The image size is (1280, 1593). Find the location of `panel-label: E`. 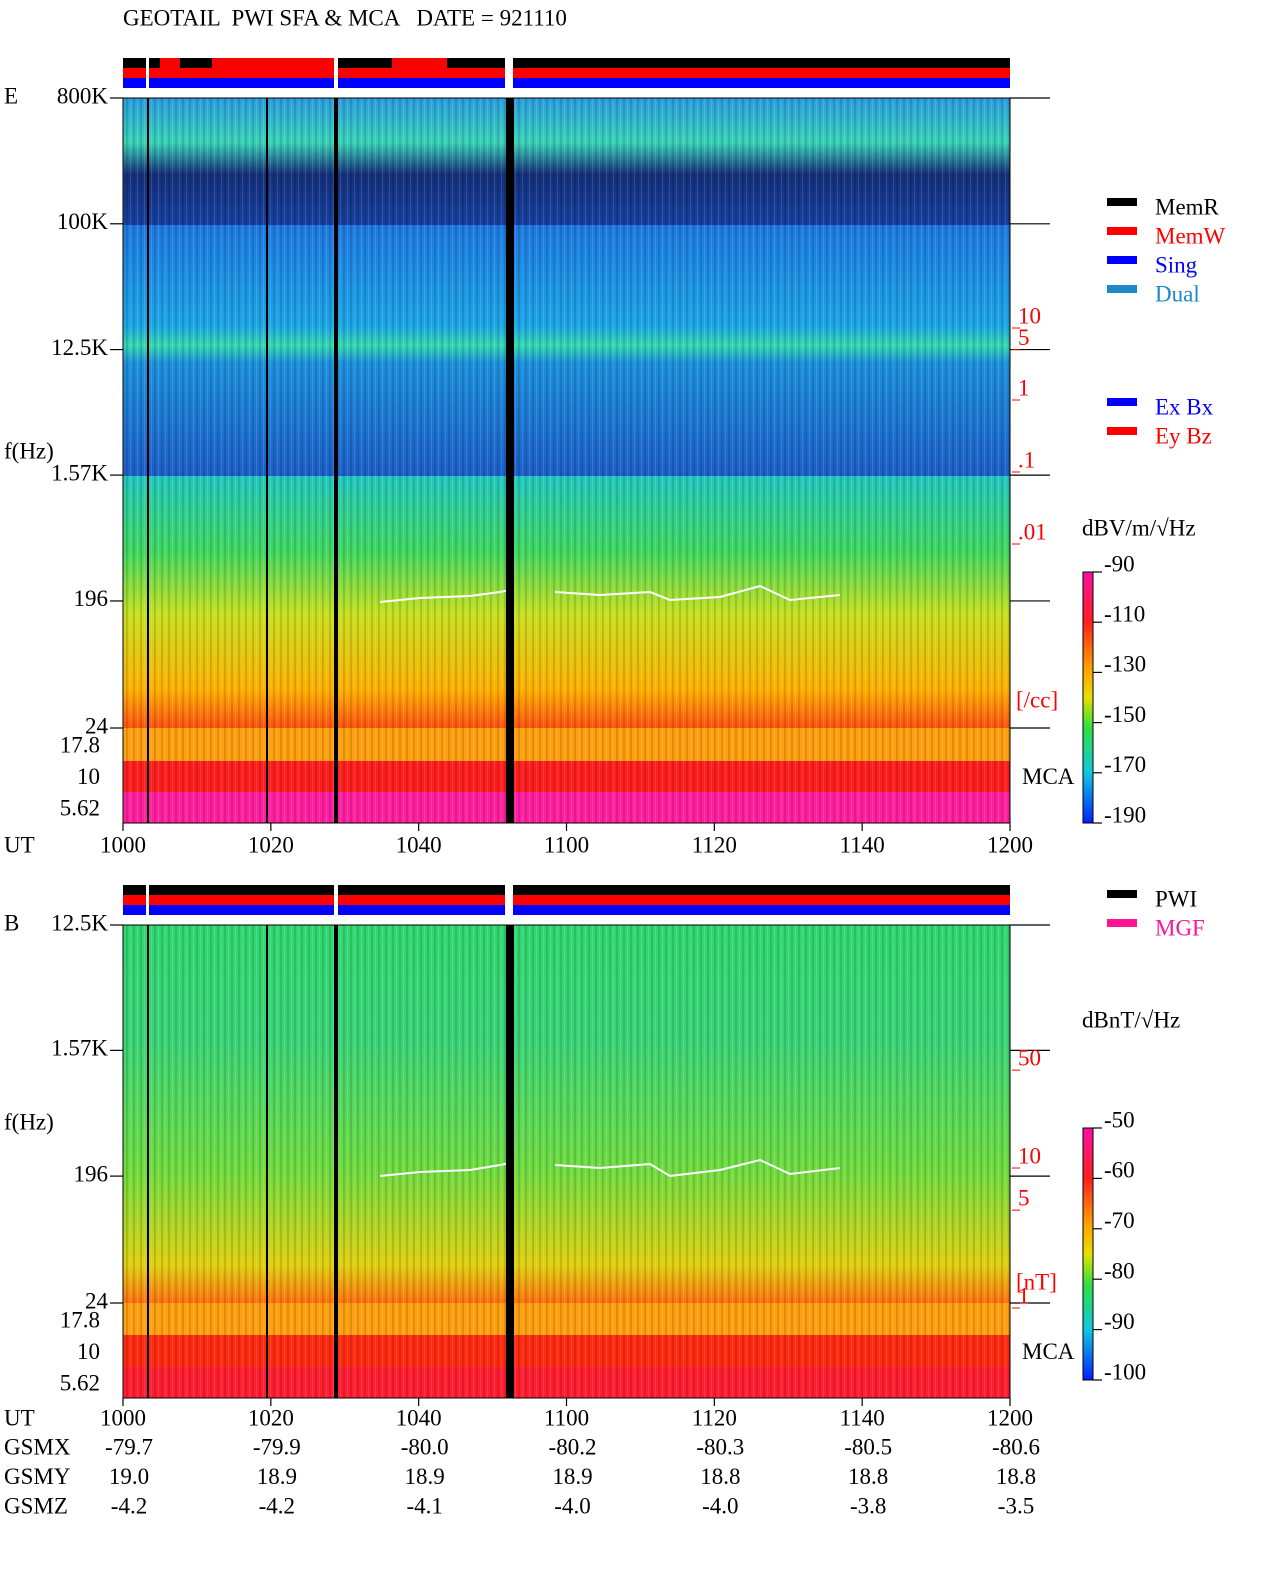

panel-label: E is located at coordinates (11, 95).